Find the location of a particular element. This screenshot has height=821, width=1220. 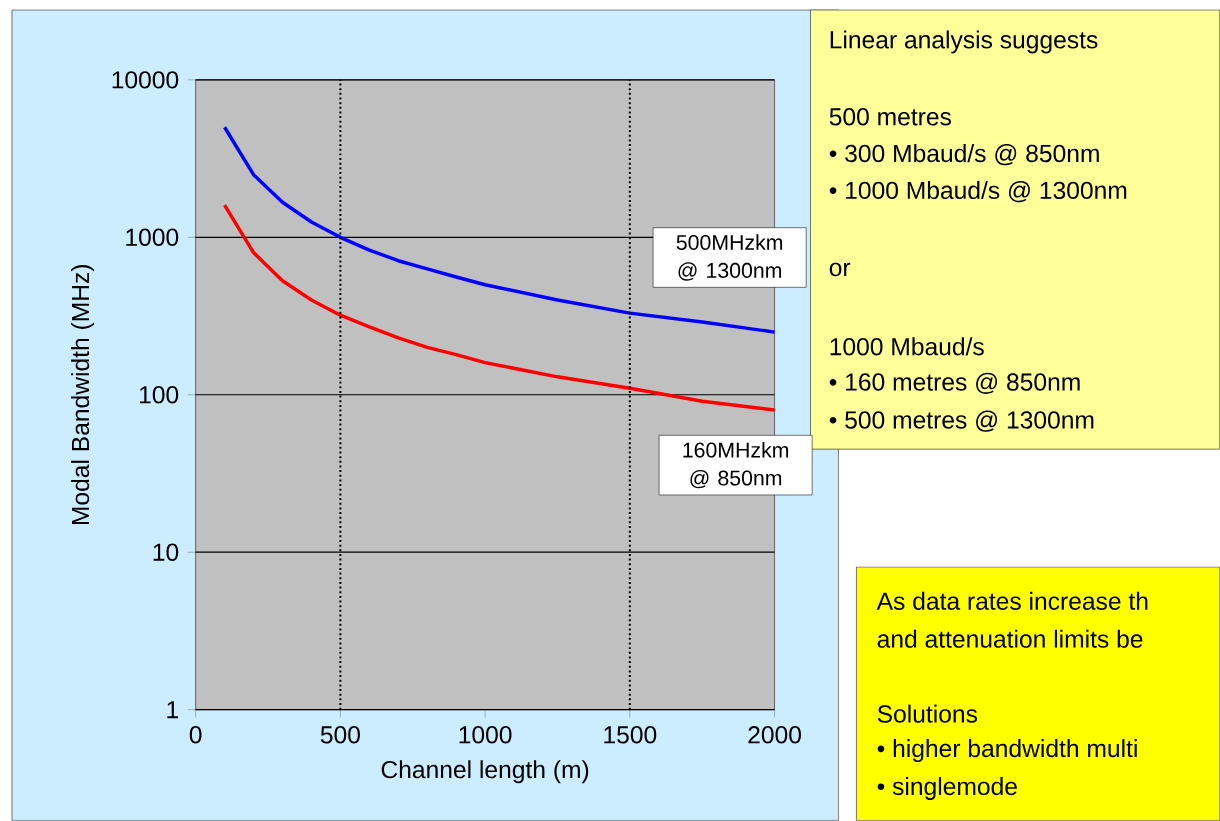

text: • 160 metres @ 850nm is located at coordinates (954, 383).